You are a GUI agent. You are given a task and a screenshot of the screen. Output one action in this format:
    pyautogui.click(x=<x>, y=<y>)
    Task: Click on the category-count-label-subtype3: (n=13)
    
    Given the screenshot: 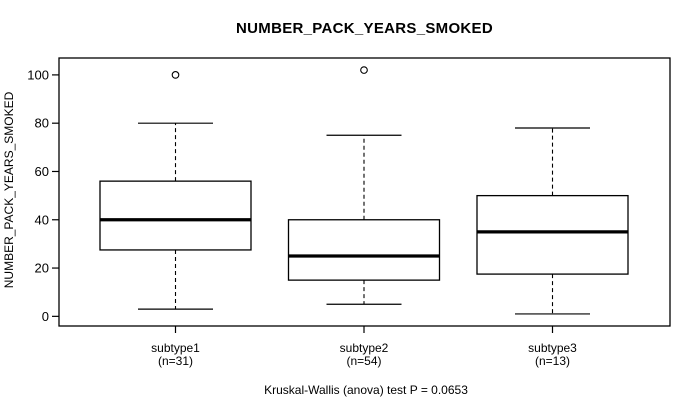 What is the action you would take?
    pyautogui.click(x=552, y=361)
    